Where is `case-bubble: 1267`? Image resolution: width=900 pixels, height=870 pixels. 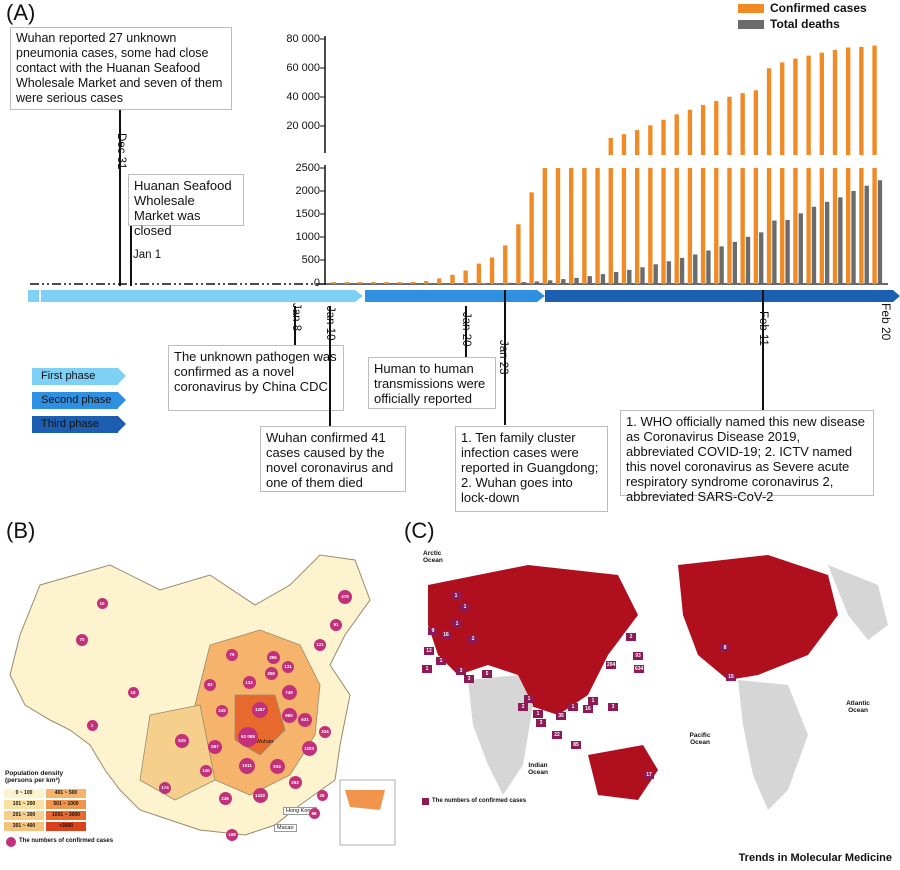
case-bubble: 1267 is located at coordinates (260, 710).